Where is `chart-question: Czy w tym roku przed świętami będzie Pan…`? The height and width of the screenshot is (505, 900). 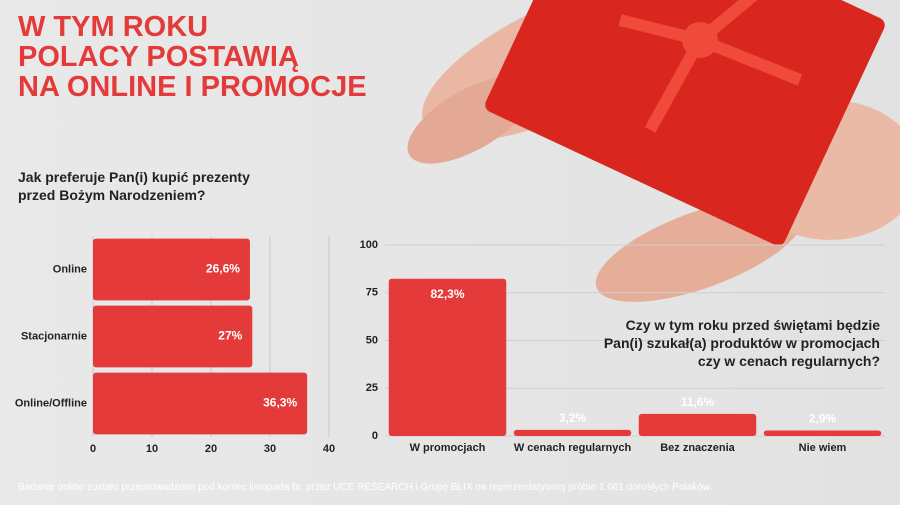 chart-question: Czy w tym roku przed świętami będzie Pan… is located at coordinates (741, 343).